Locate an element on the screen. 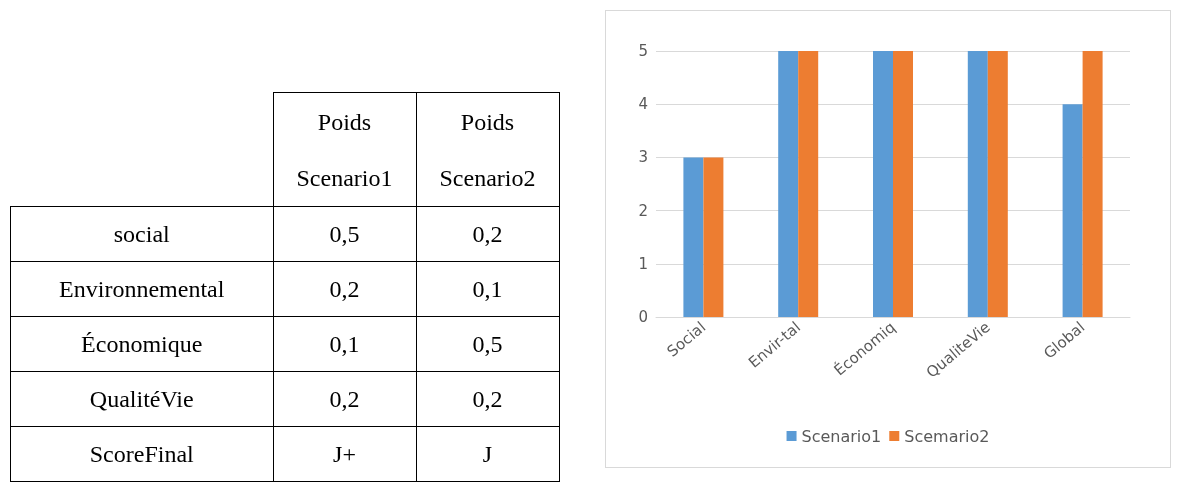 The height and width of the screenshot is (482, 1186). category-label: Poids Scenario2 is located at coordinates (487, 149).